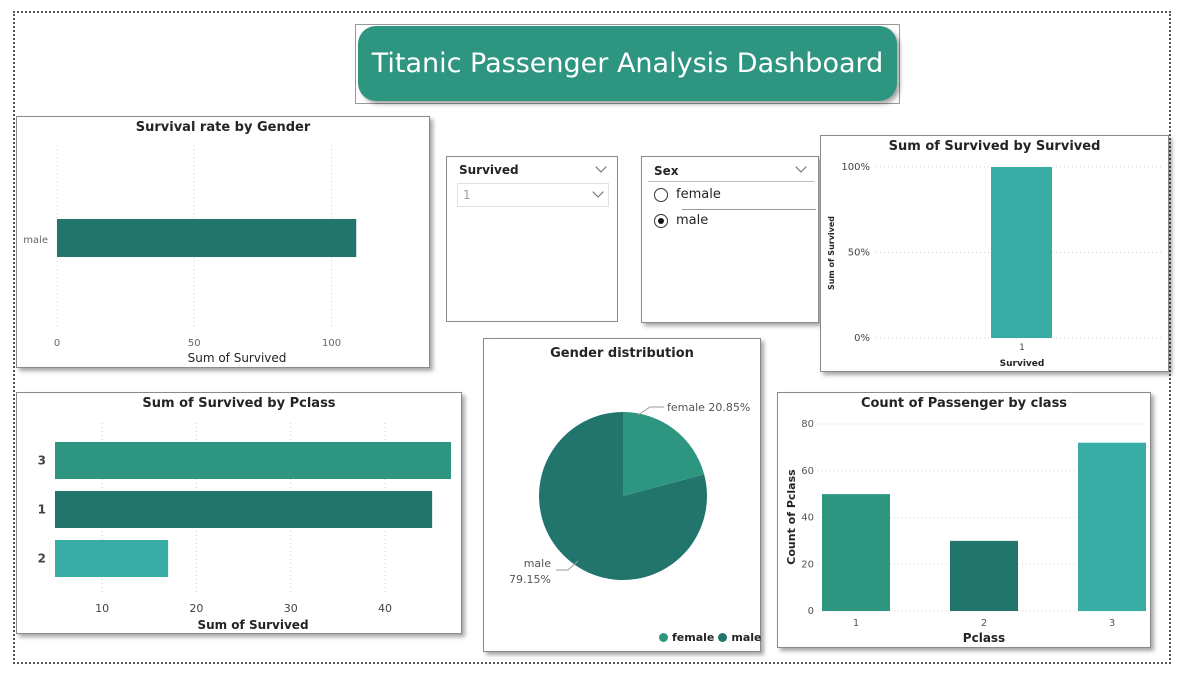  What do you see at coordinates (207, 238) in the screenshot?
I see `bar-male` at bounding box center [207, 238].